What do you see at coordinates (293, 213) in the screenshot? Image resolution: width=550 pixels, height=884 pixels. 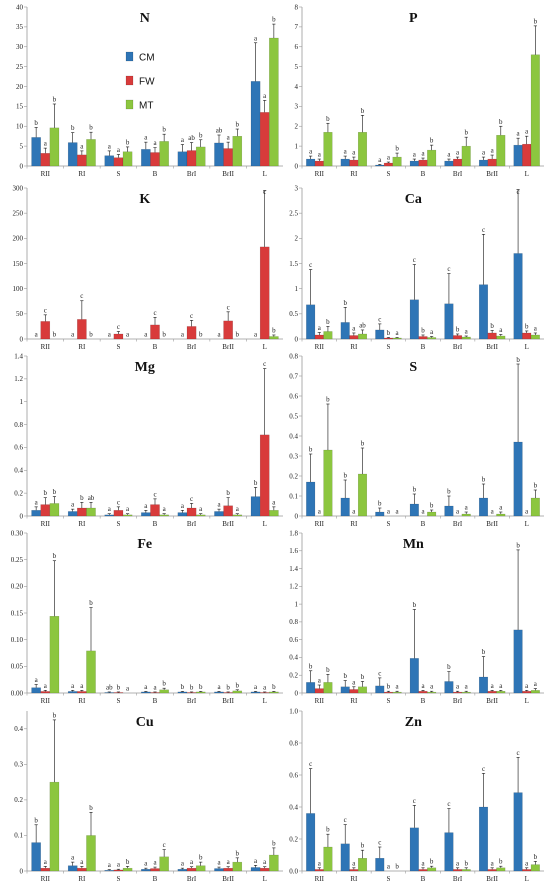 I see `y-tick-label: 2.5` at bounding box center [293, 213].